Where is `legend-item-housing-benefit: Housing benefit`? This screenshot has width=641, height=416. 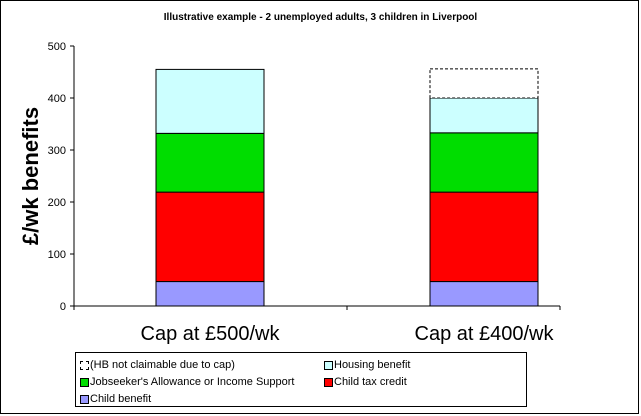
legend-item-housing-benefit: Housing benefit is located at coordinates (367, 365).